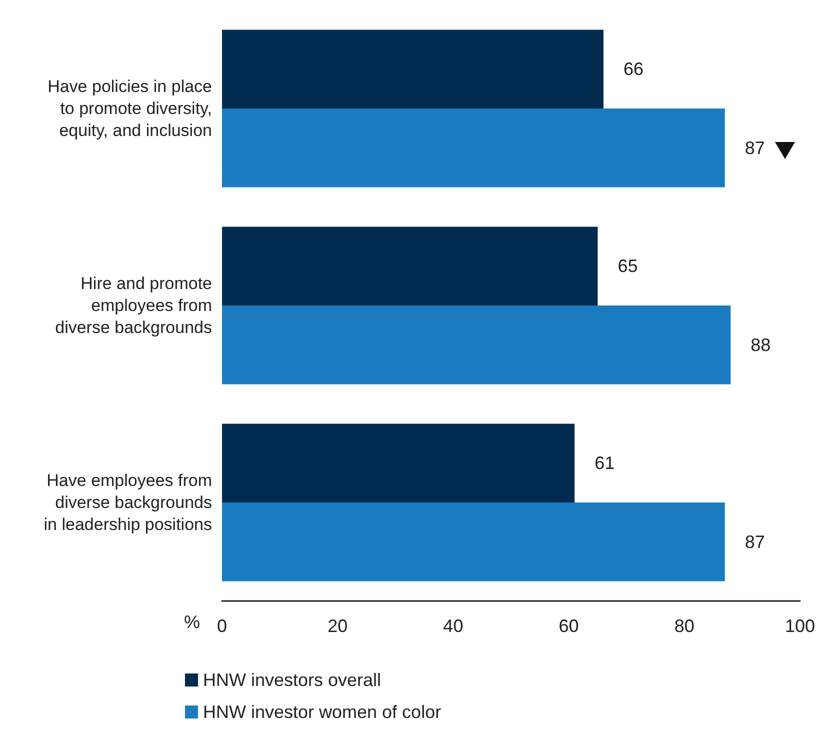 The width and height of the screenshot is (833, 730). What do you see at coordinates (684, 626) in the screenshot?
I see `x-tick-label: 80` at bounding box center [684, 626].